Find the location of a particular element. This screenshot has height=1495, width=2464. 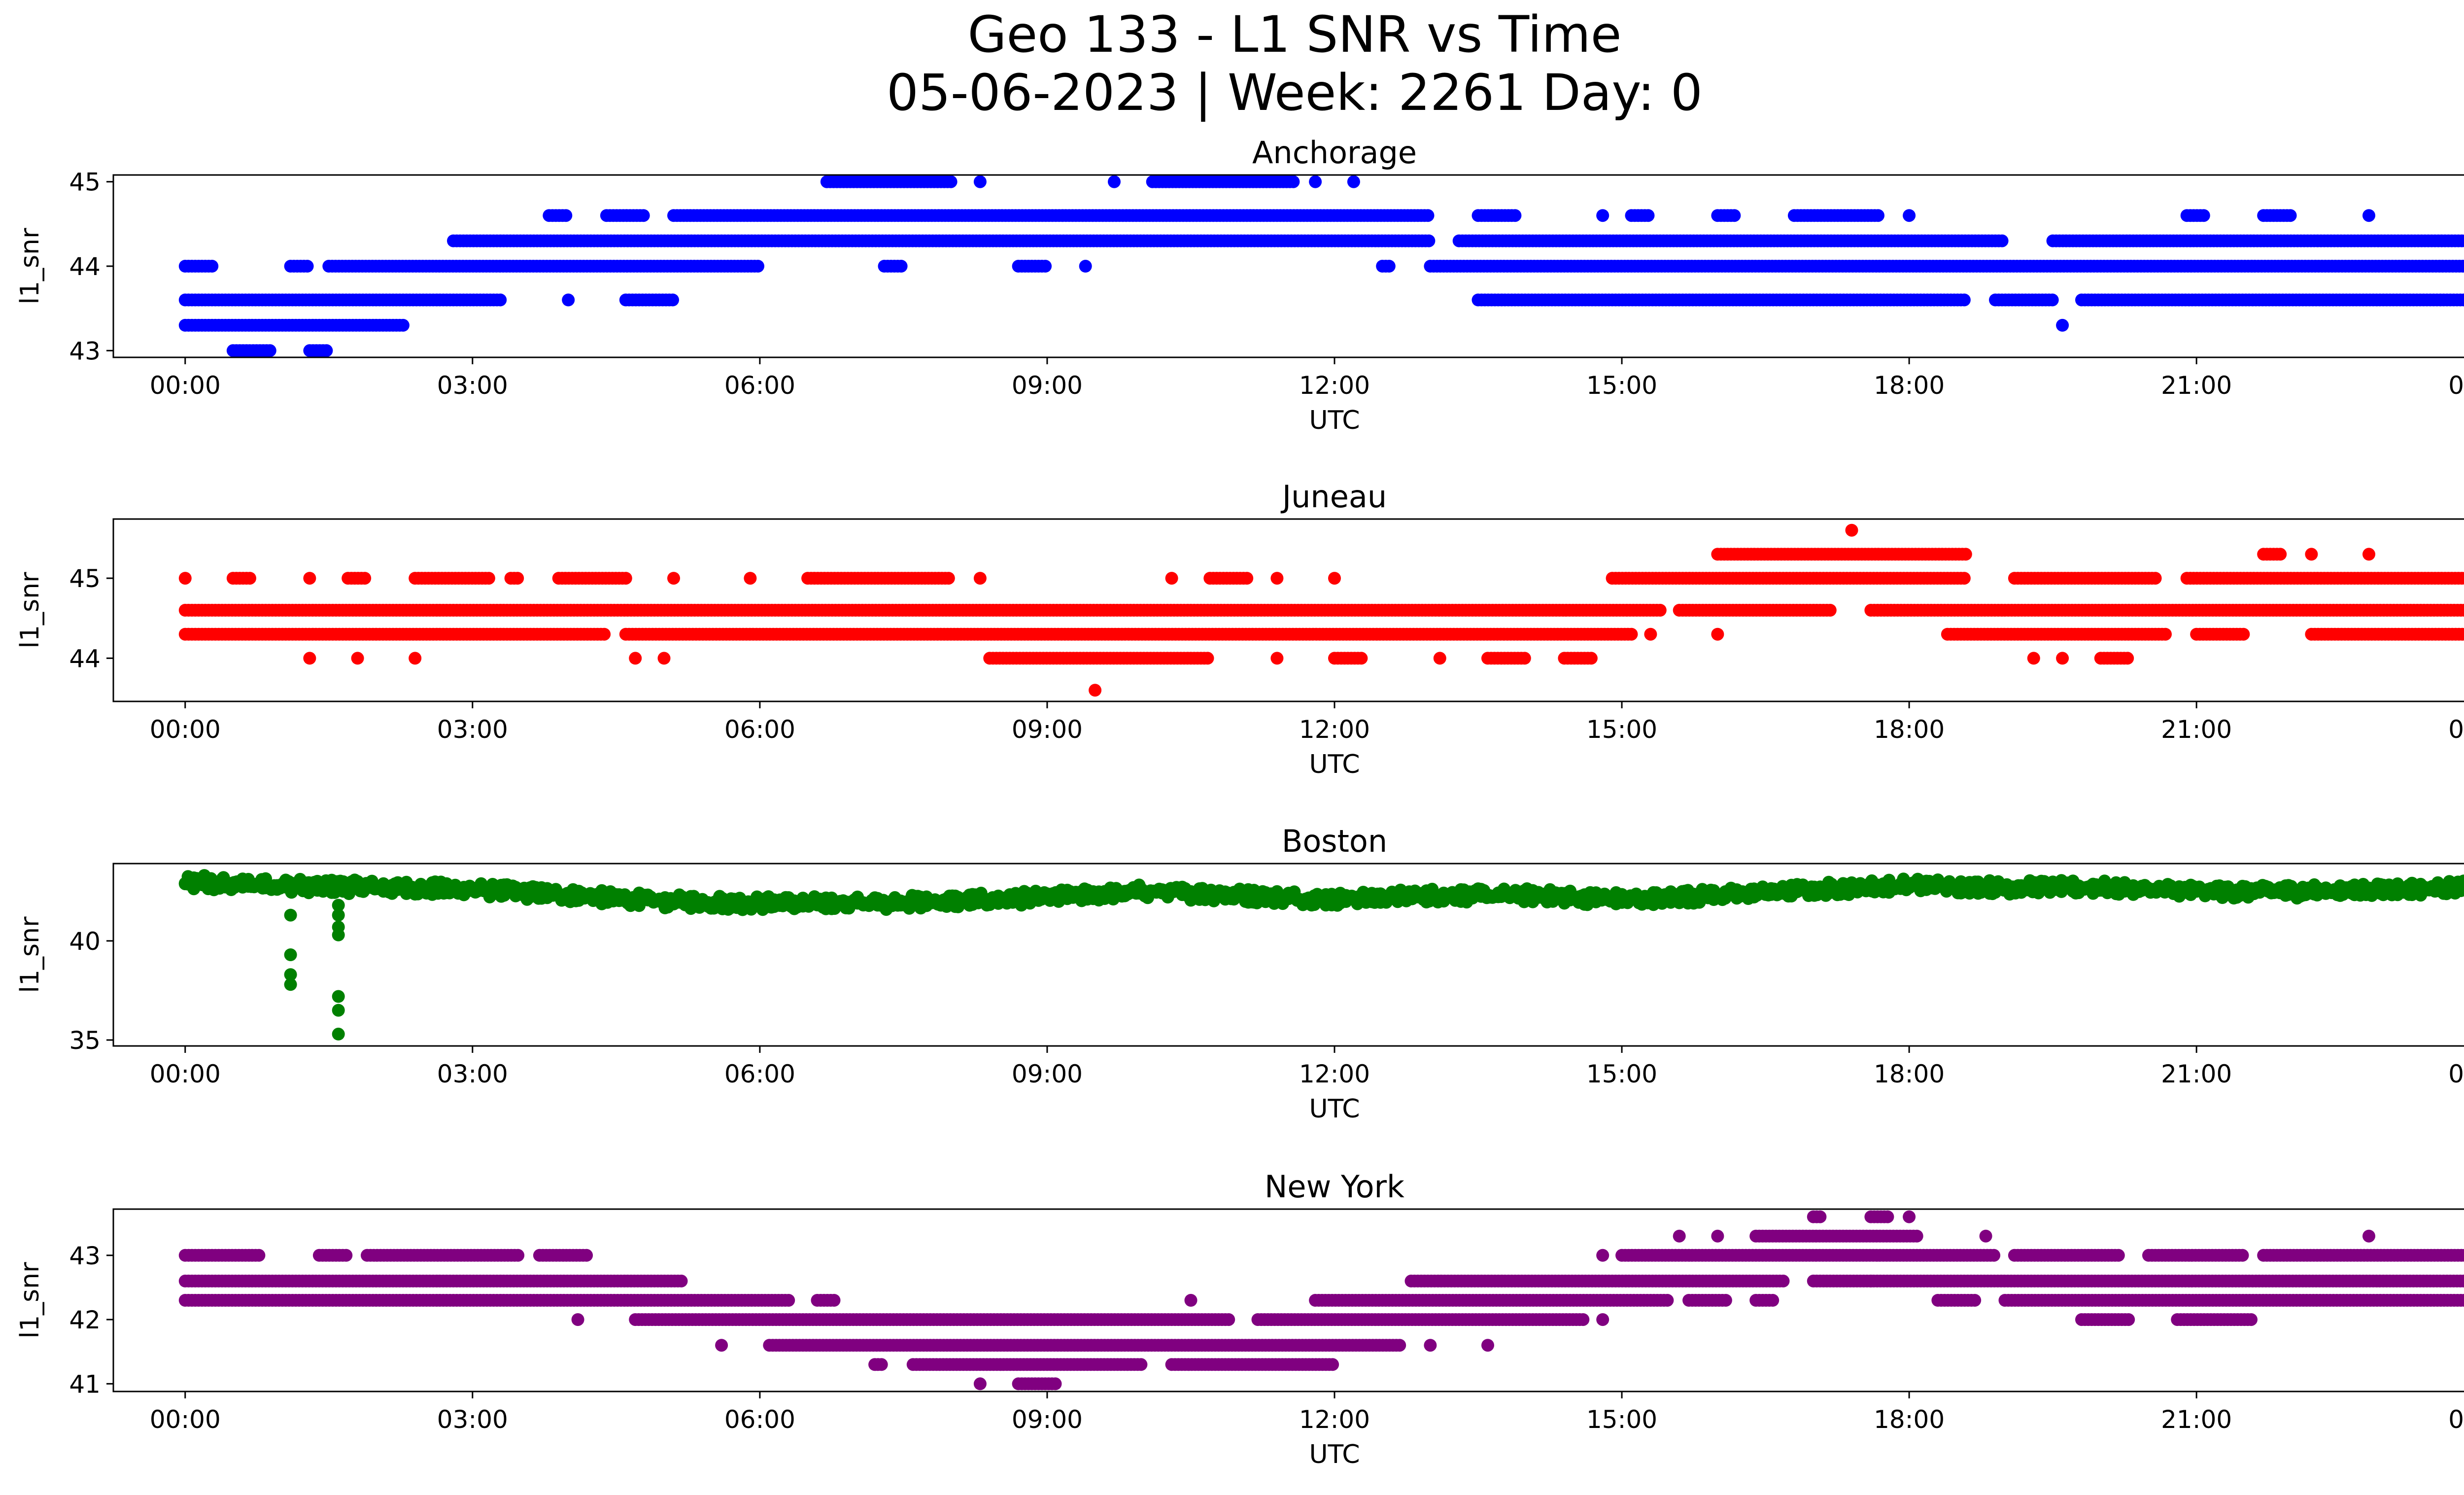

y-axis-label: l1_snr is located at coordinates (30, 610).